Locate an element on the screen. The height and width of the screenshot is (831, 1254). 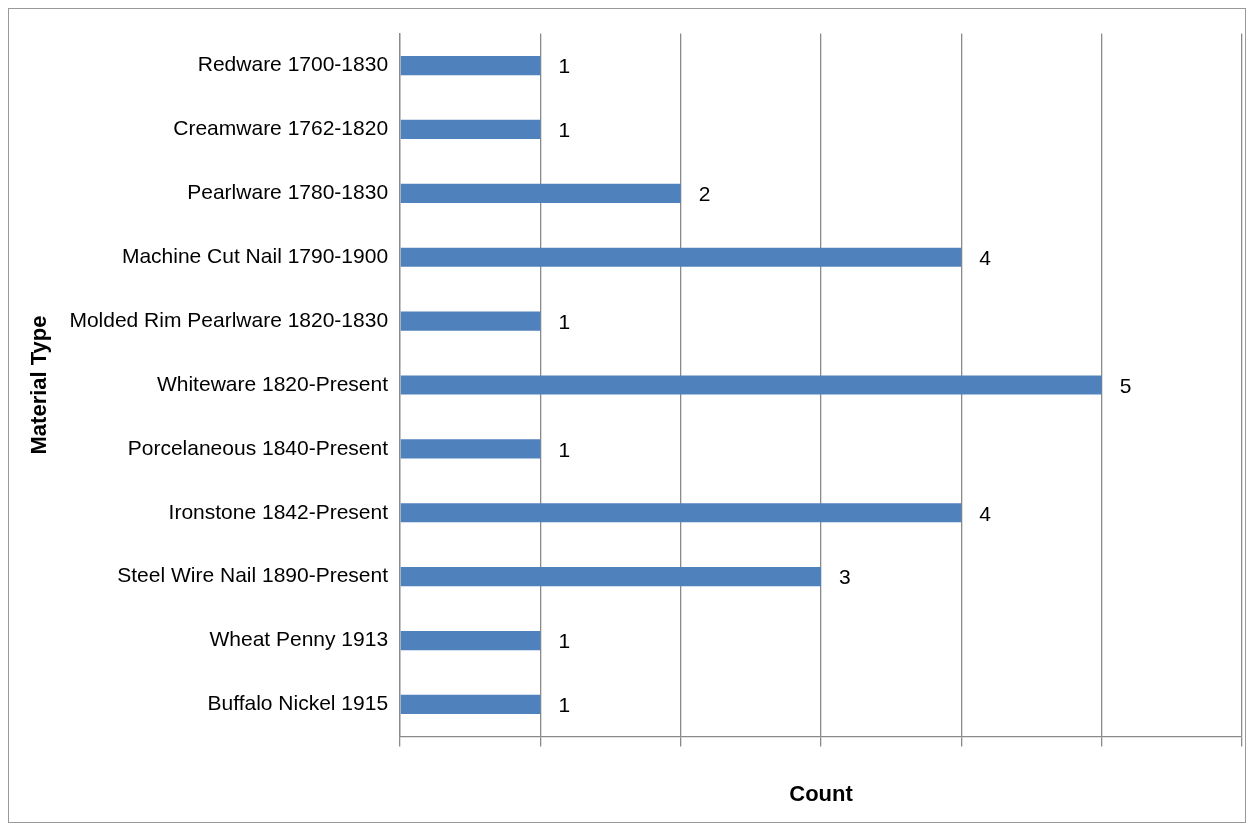
y-tick-label: Porcelaneous 1840-Present is located at coordinates (258, 447).